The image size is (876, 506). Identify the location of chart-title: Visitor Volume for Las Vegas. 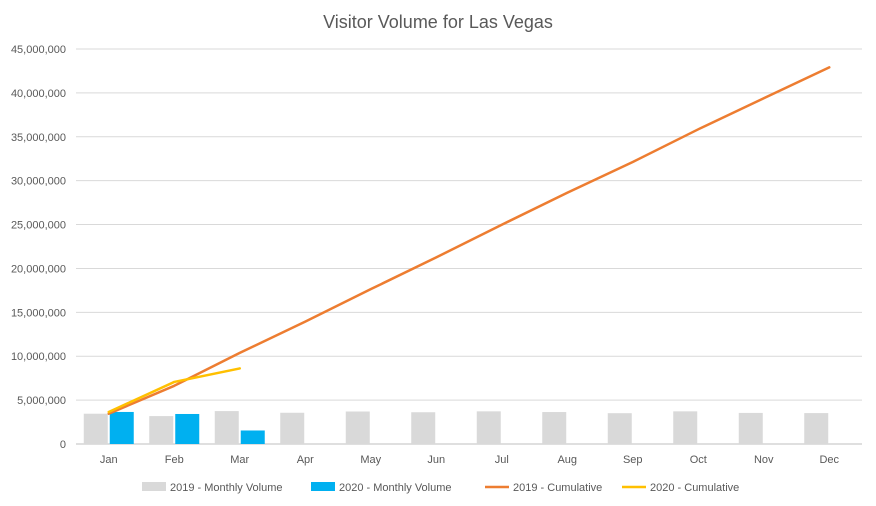
(438, 22).